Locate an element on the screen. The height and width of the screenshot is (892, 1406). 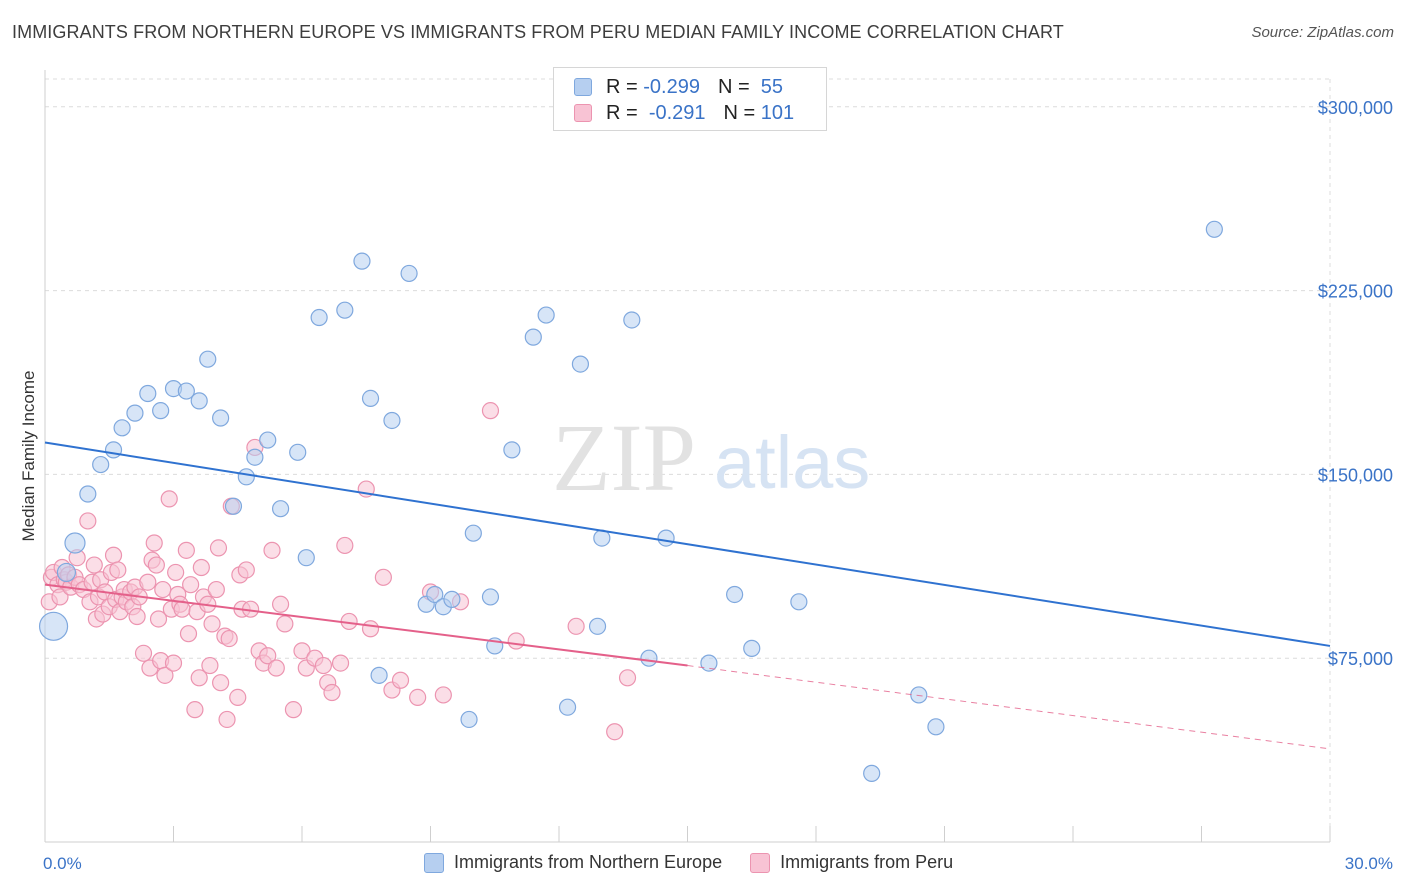
y-tick-label: $300,000 is located at coordinates (1355, 108).